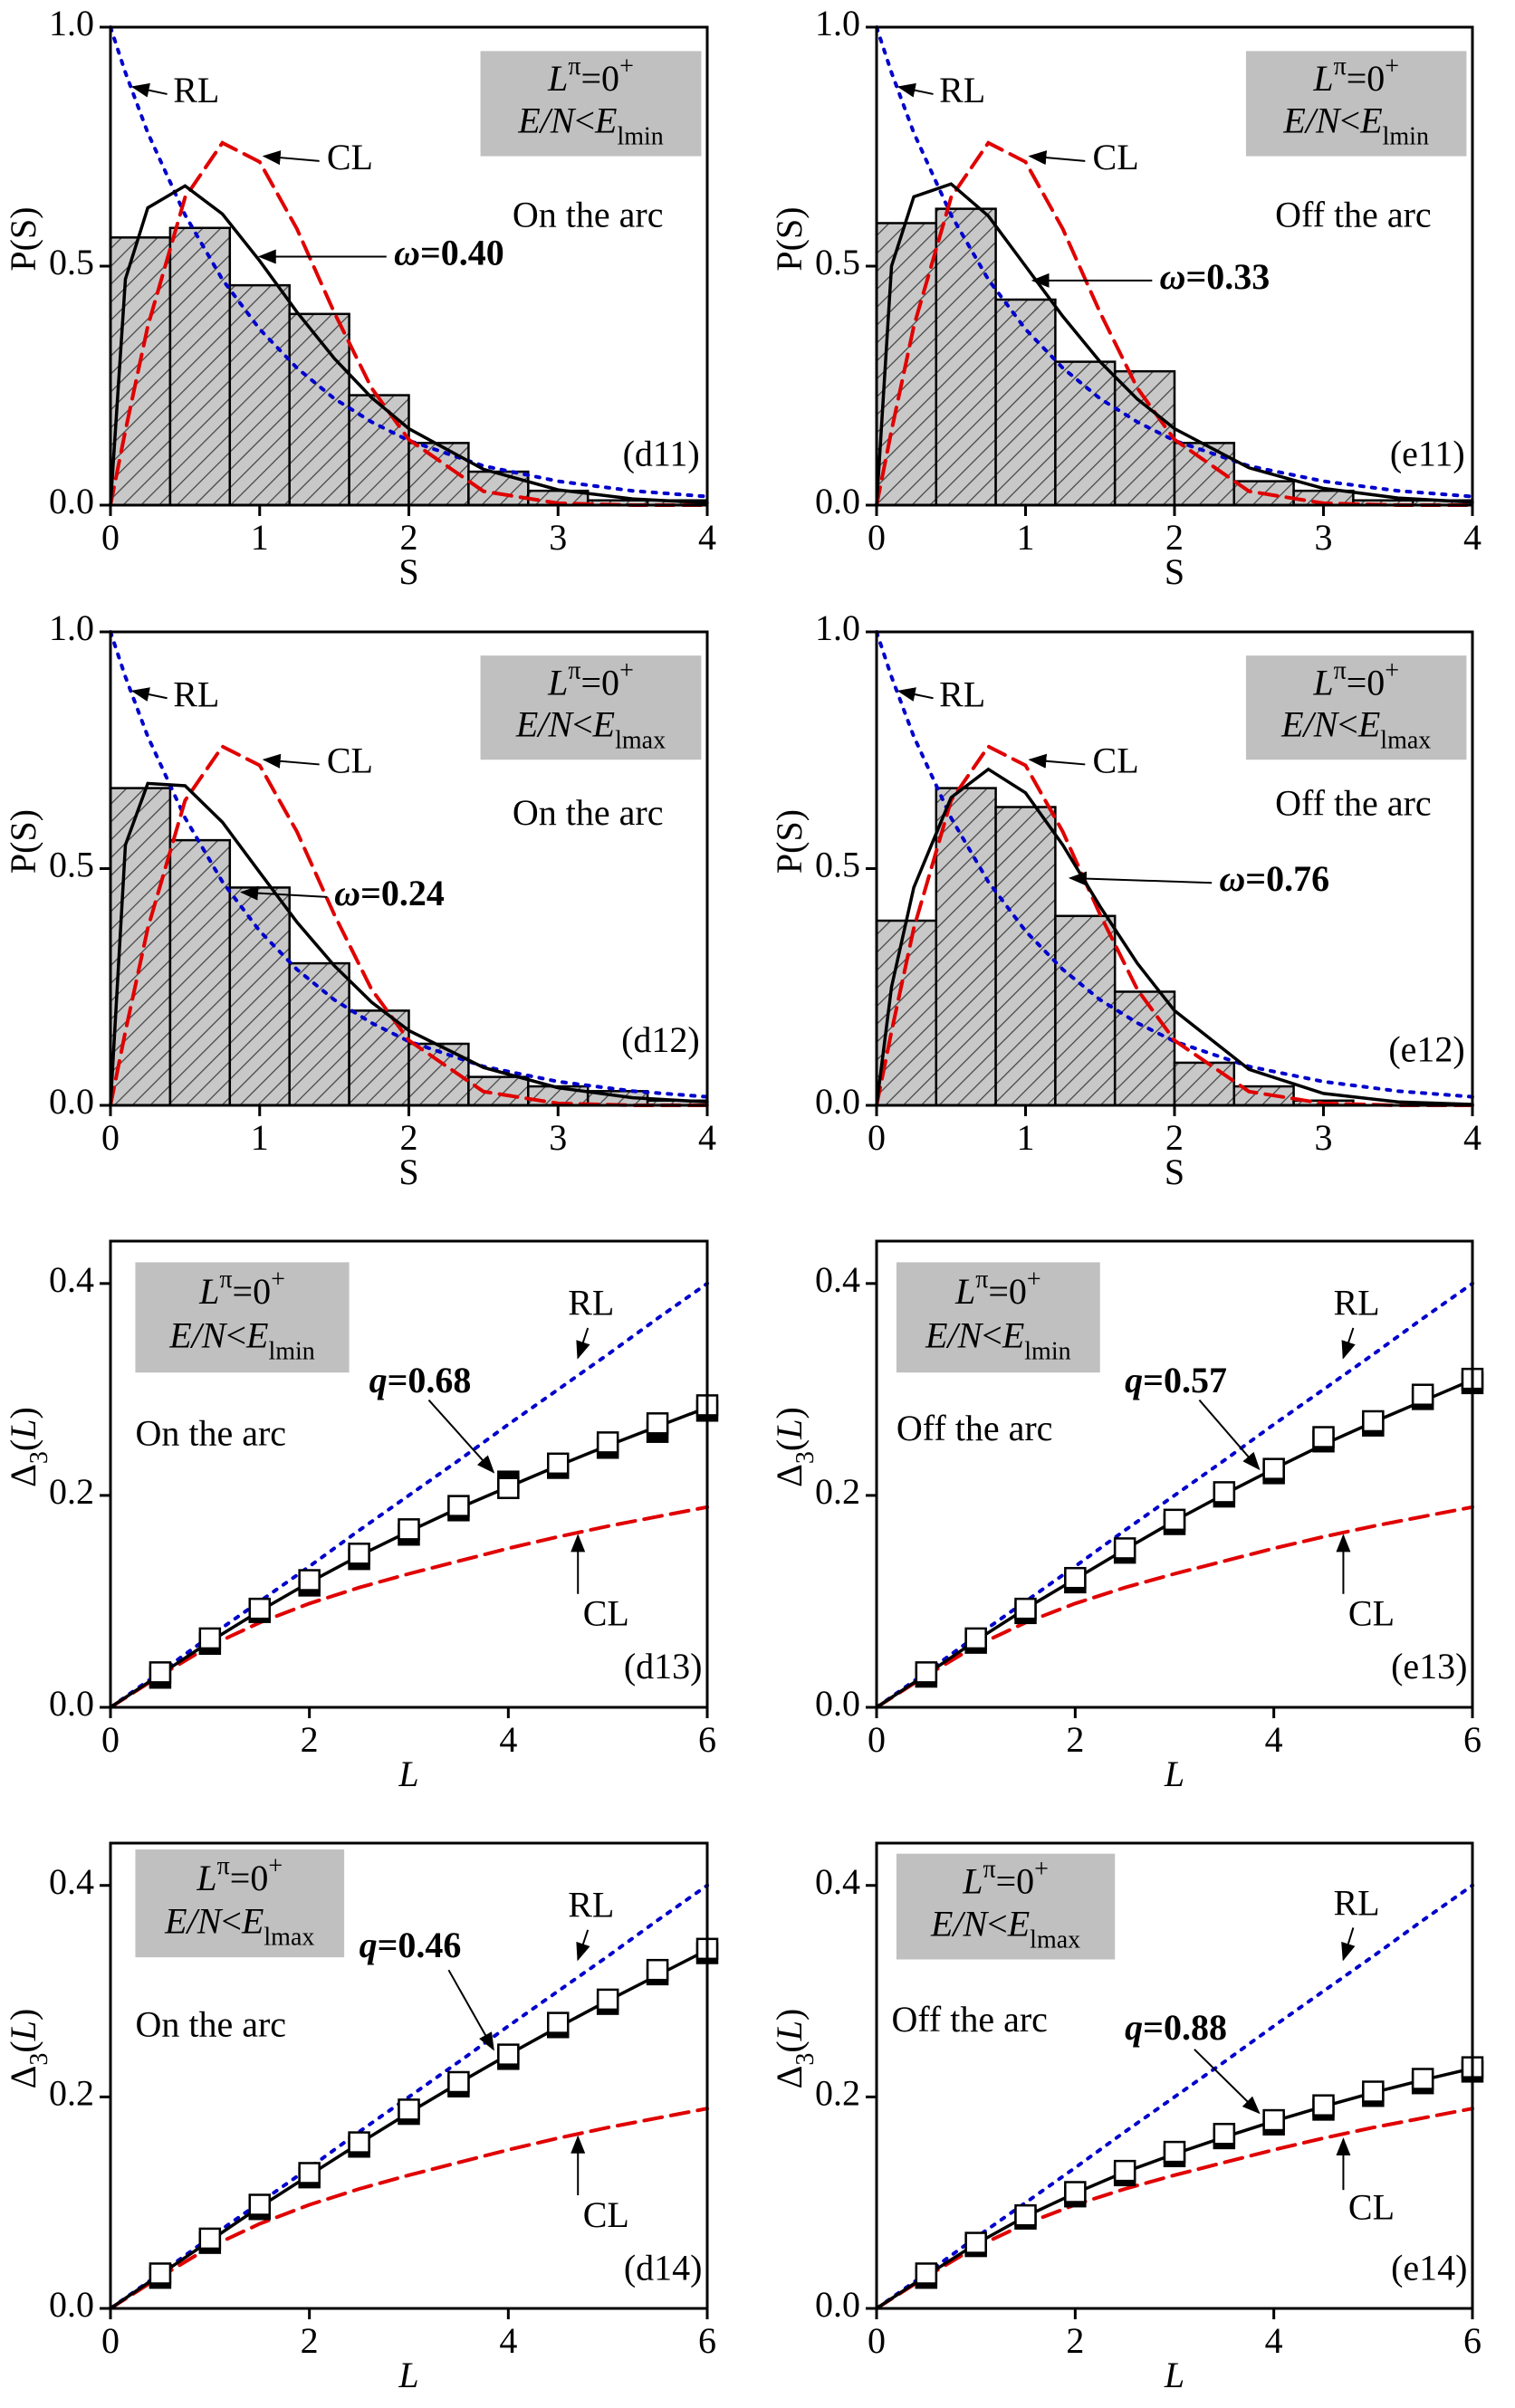 This screenshot has height=2408, width=1515. I want to click on arc-label: Off the arc, so click(975, 1428).